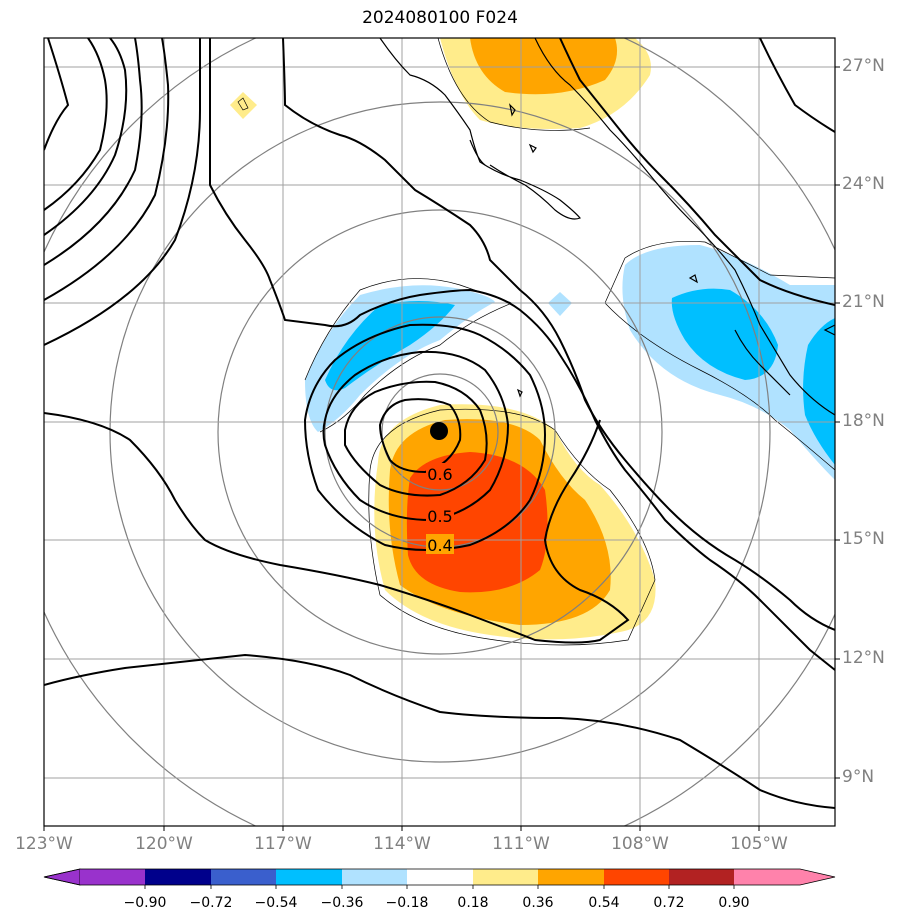  Describe the element at coordinates (640, 844) in the screenshot. I see `lon-label-108w: 108°W` at that location.